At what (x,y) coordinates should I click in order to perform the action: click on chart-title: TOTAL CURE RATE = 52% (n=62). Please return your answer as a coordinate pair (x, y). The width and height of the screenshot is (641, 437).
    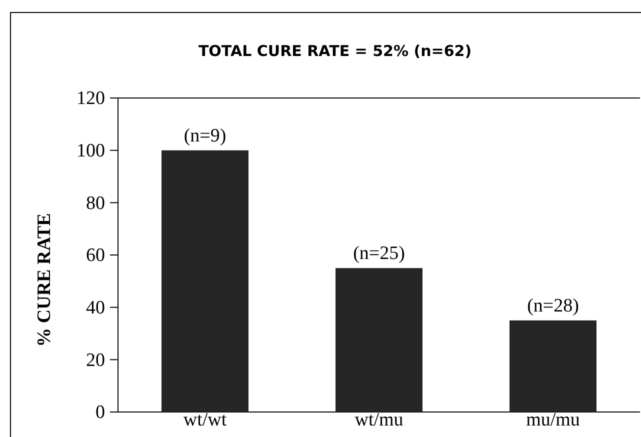
    Looking at the image, I should click on (335, 51).